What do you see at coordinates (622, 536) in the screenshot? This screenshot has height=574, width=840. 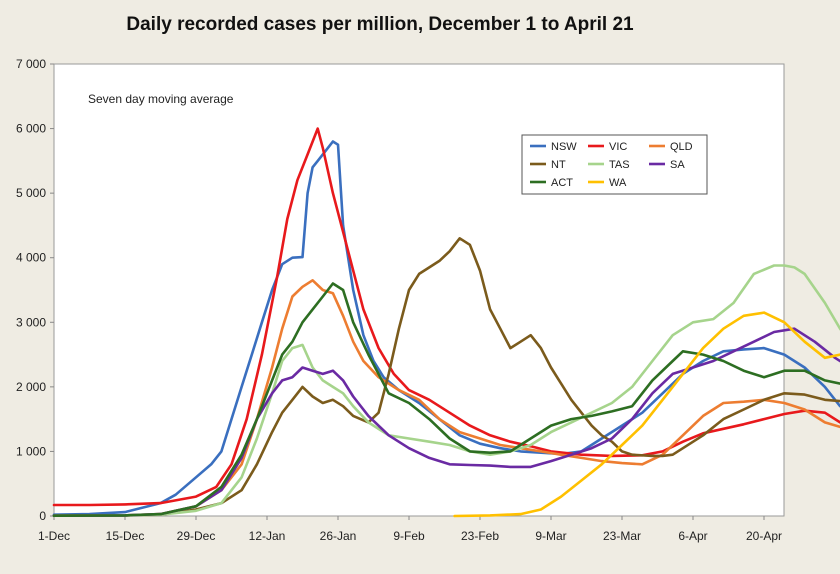 I see `x-tick-label: 23-Mar` at bounding box center [622, 536].